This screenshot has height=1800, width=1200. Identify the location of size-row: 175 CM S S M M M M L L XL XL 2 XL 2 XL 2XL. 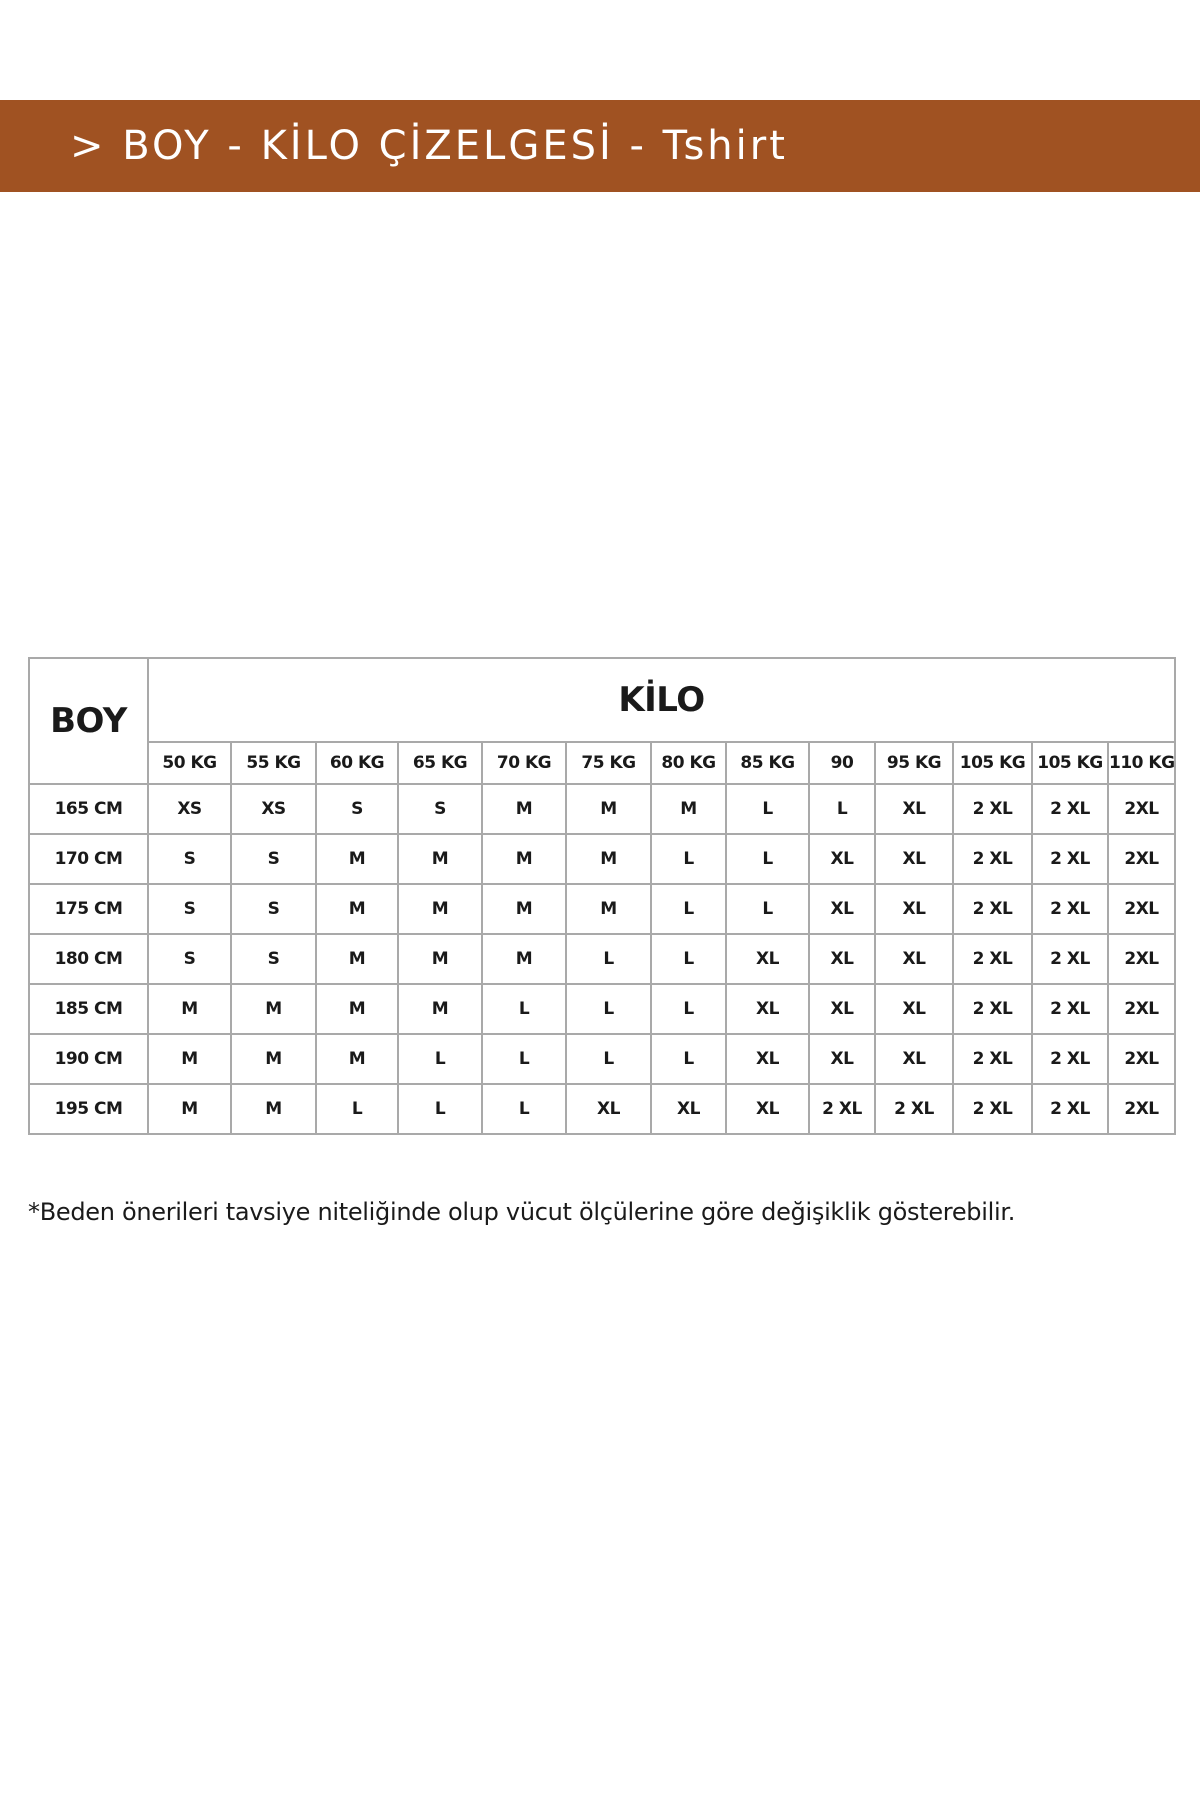
(602, 909).